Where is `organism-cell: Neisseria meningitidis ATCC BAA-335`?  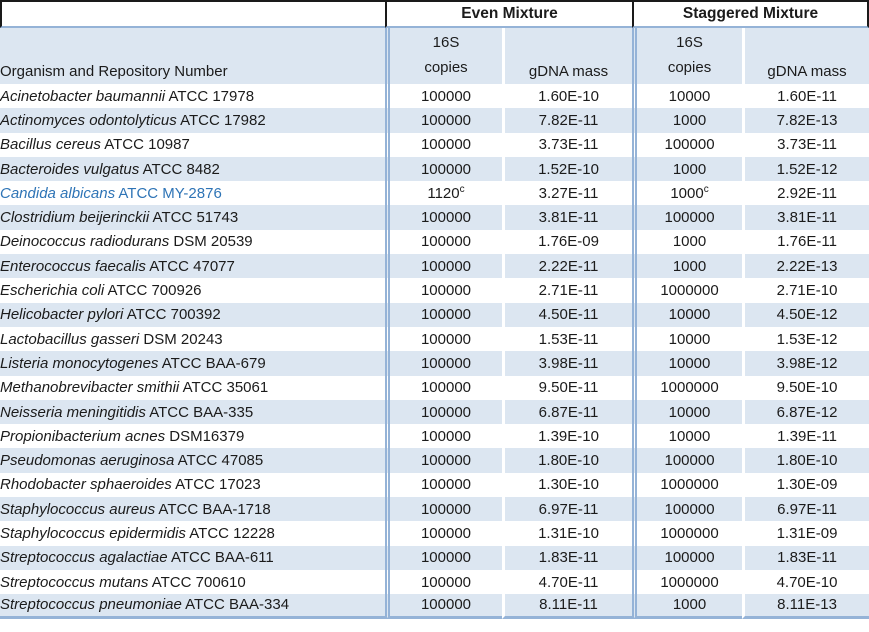 organism-cell: Neisseria meningitidis ATCC BAA-335 is located at coordinates (192, 412).